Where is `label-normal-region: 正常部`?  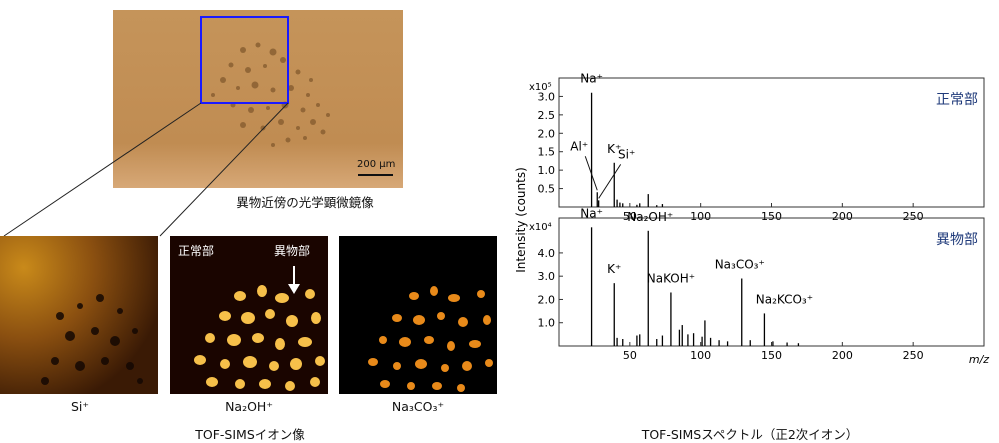 label-normal-region: 正常部 is located at coordinates (196, 251).